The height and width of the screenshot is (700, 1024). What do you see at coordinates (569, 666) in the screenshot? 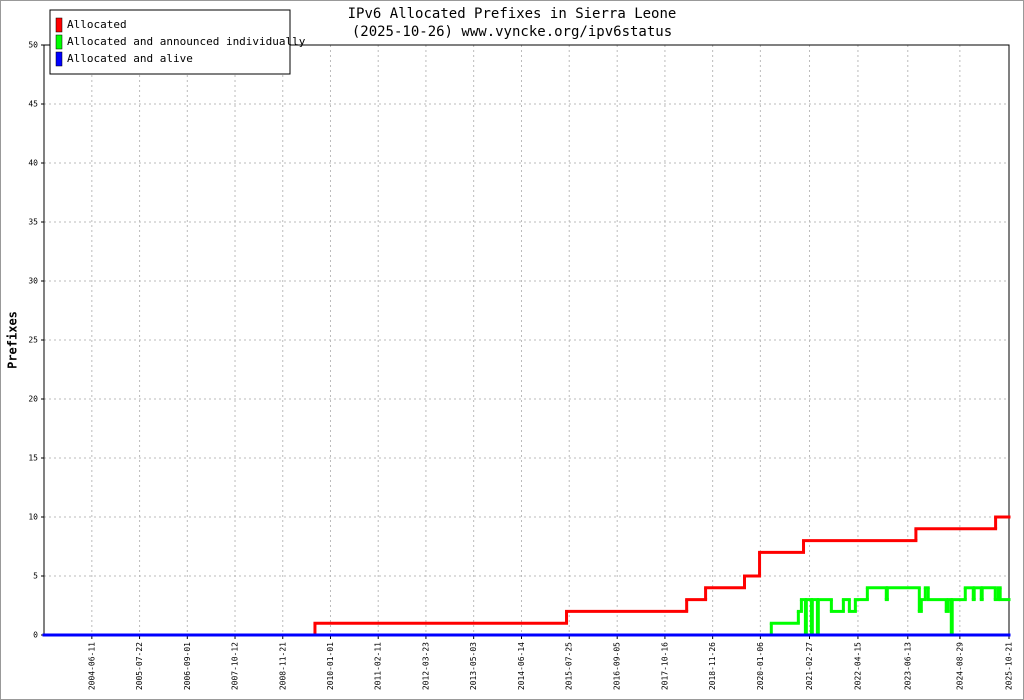
I see `x-tick-label: 2015-07-25` at bounding box center [569, 666].